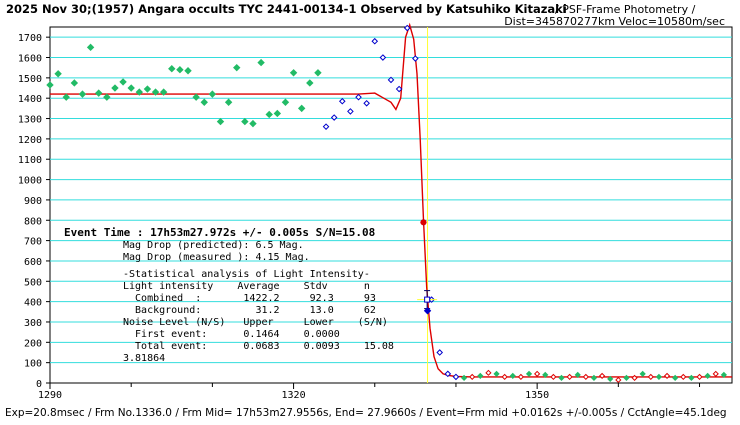  Describe the element at coordinates (537, 395) in the screenshot. I see `x-tick-label-1350: 1350` at that location.